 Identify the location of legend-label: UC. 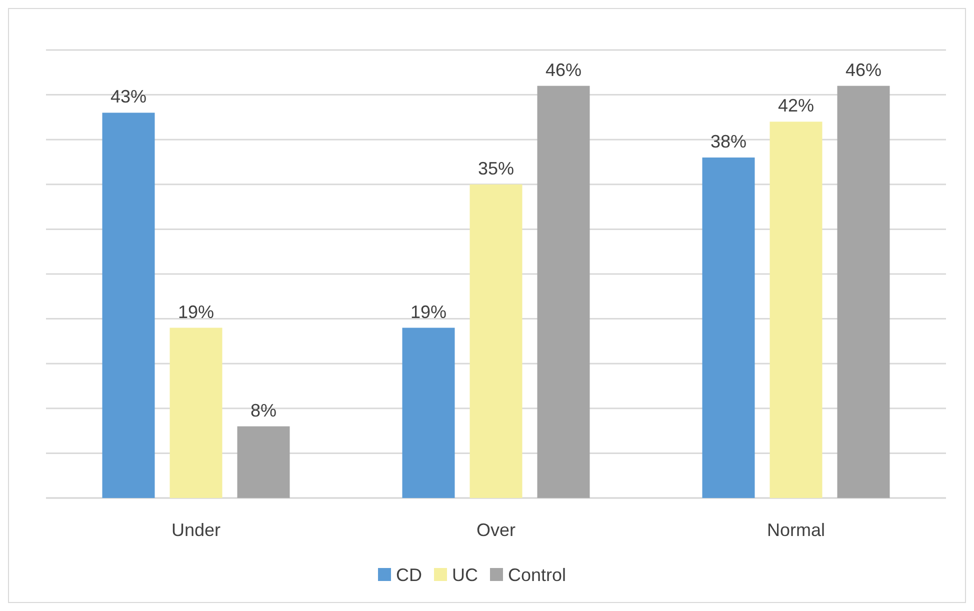
(465, 575).